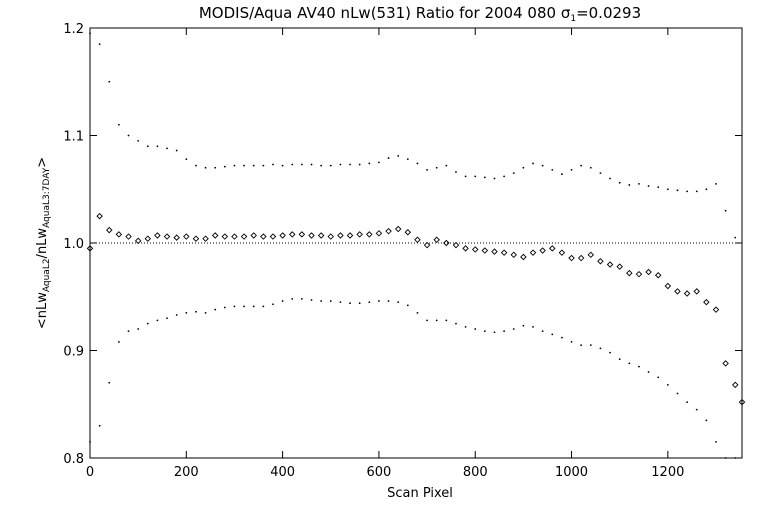  Describe the element at coordinates (186, 472) in the screenshot. I see `x-tick-label: 200` at that location.